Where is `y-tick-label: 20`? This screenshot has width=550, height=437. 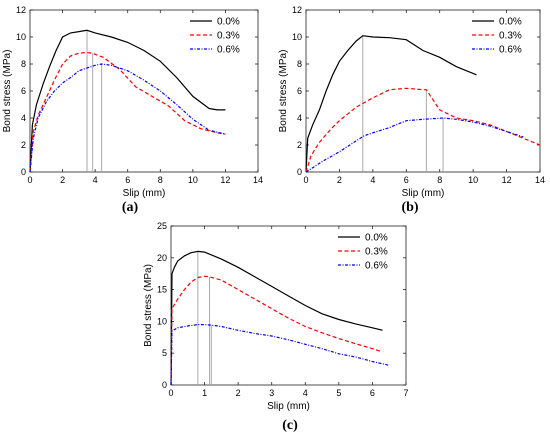
y-tick-label: 20 is located at coordinates (162, 258).